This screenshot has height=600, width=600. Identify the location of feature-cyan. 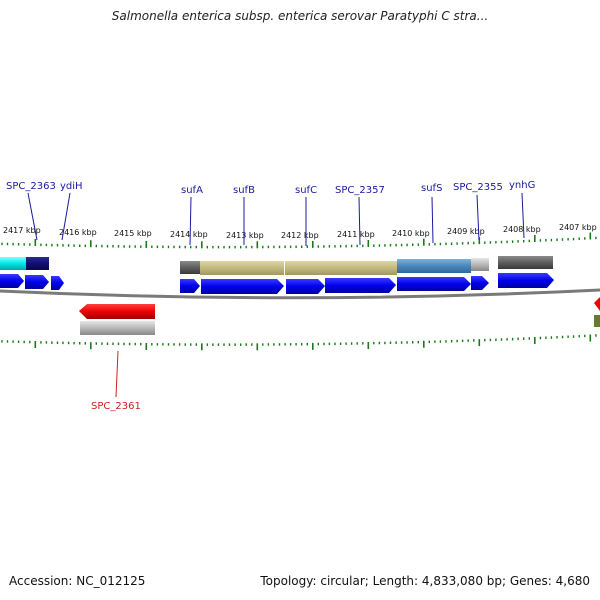
(13, 263).